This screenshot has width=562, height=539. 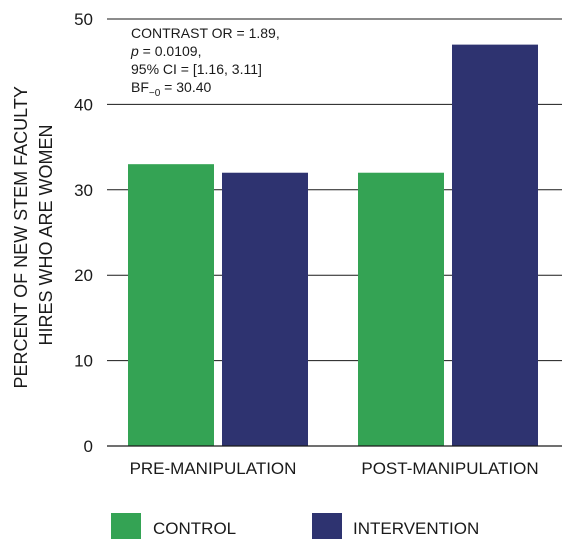 What do you see at coordinates (194, 528) in the screenshot?
I see `legend-label-control: CONTROL` at bounding box center [194, 528].